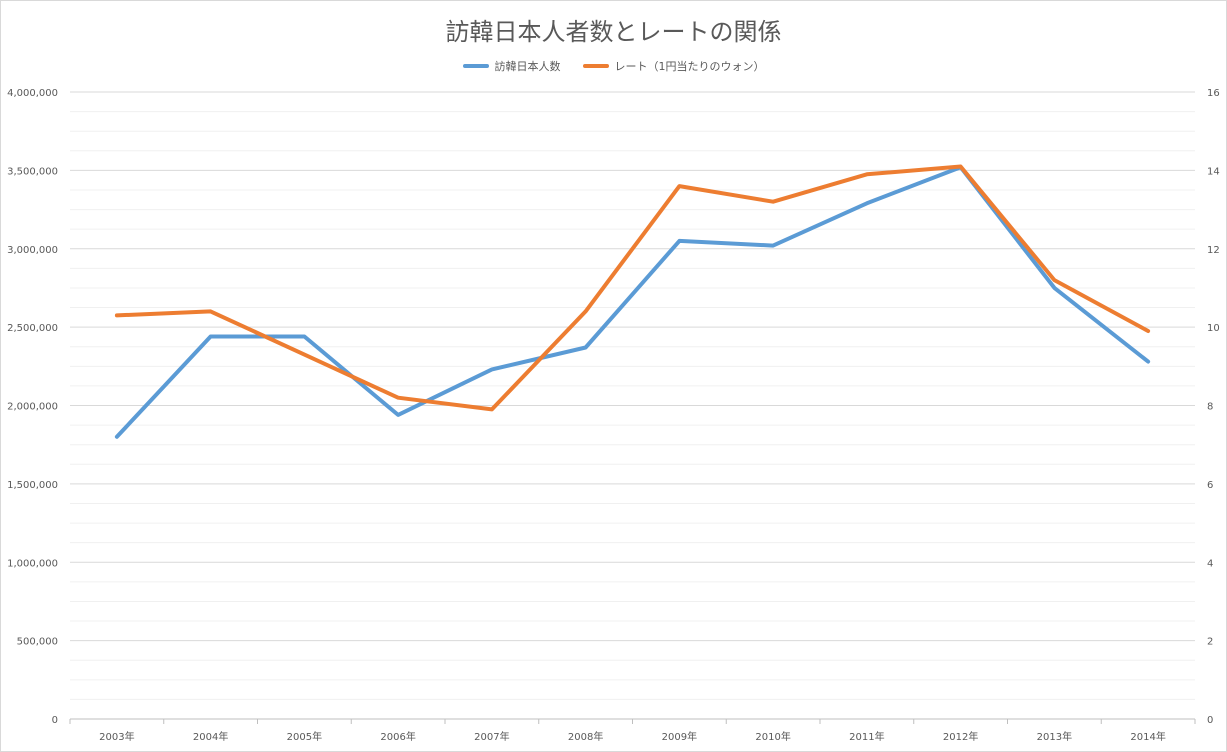  I want to click on y-right-tick-label: 6, so click(1210, 485).